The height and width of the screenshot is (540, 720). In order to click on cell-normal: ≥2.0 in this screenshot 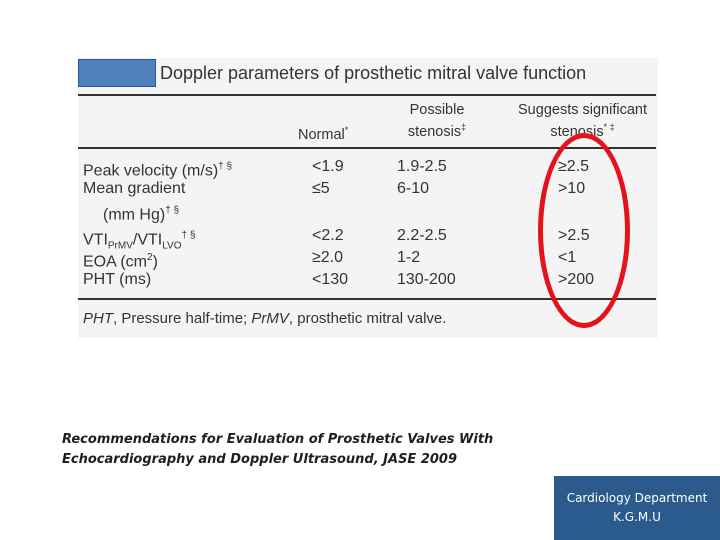, I will do `click(328, 257)`.